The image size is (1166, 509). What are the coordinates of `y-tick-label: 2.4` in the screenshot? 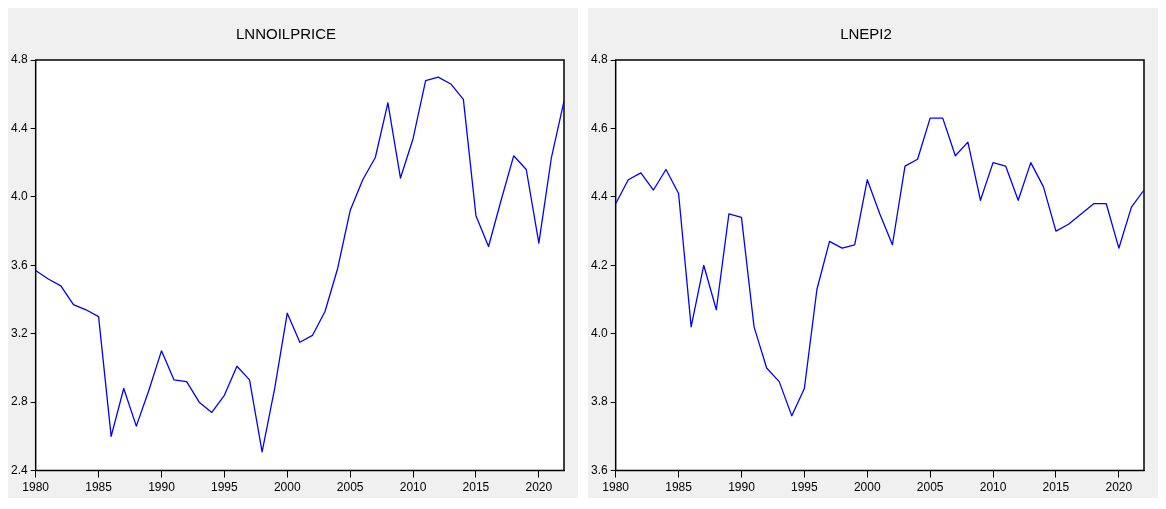 It's located at (19, 469).